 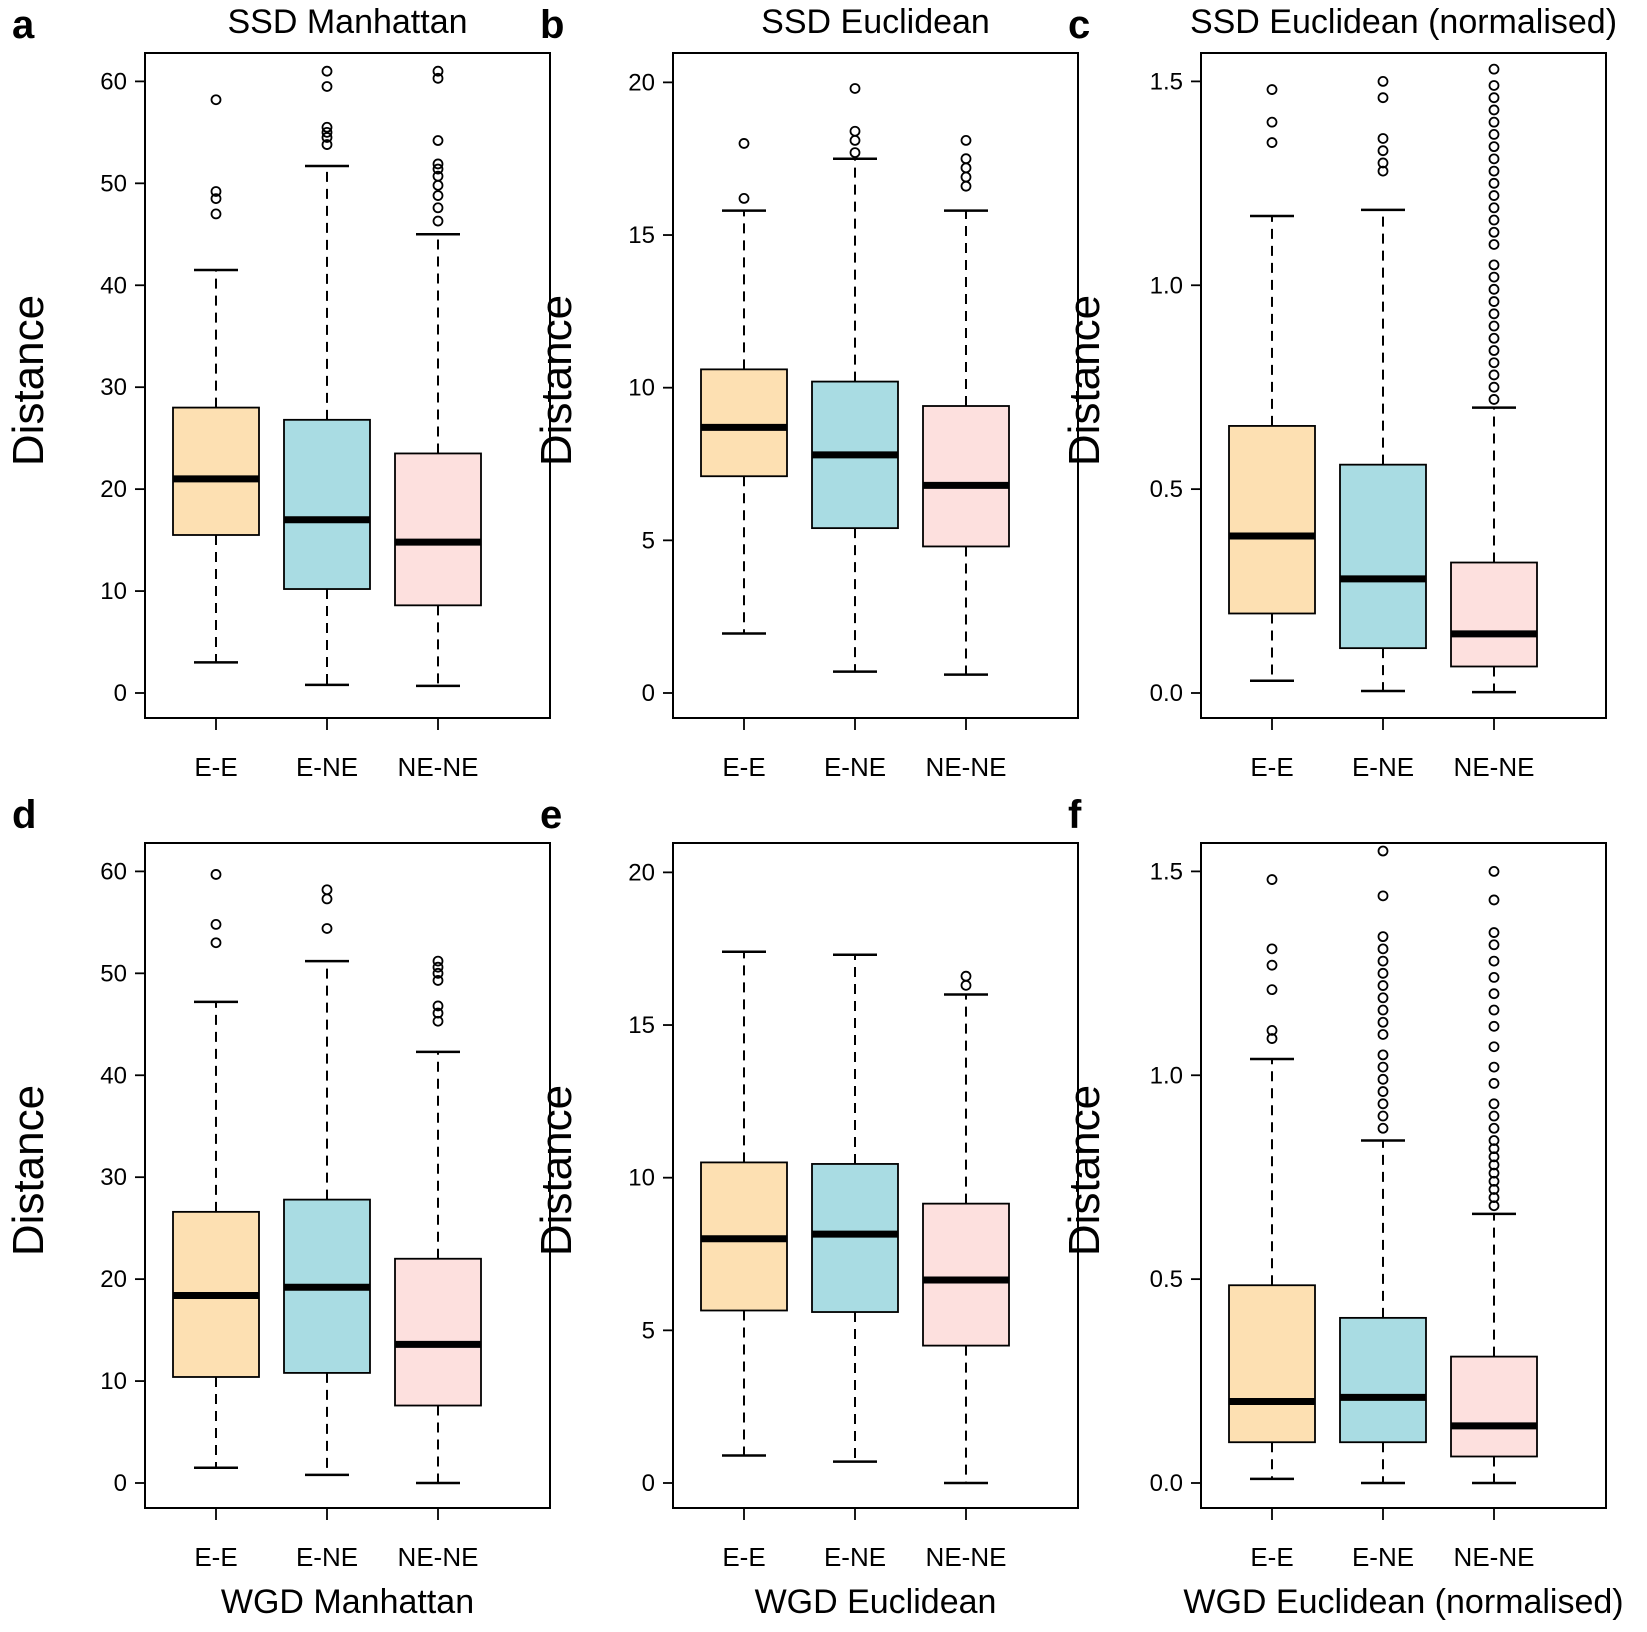 I want to click on y-tick-label: 50, so click(x=113, y=183).